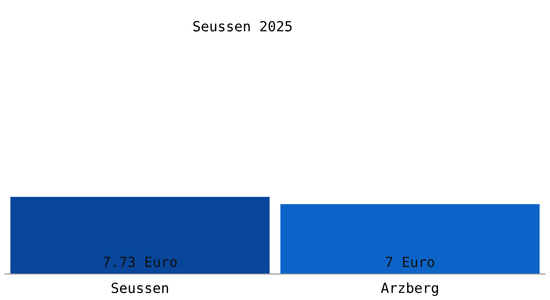  I want to click on x-tick-label: Arzberg, so click(409, 289).